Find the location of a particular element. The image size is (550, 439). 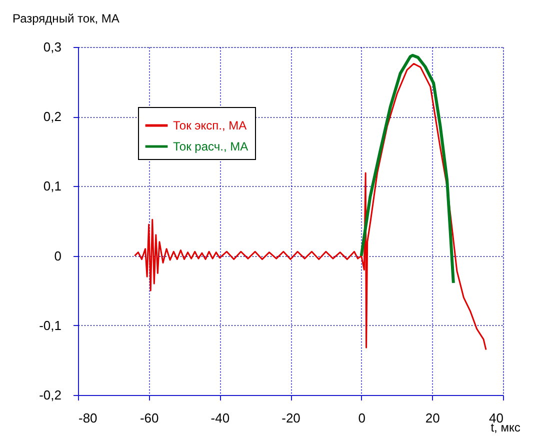

y-tick-label: -0,1 is located at coordinates (50, 325).